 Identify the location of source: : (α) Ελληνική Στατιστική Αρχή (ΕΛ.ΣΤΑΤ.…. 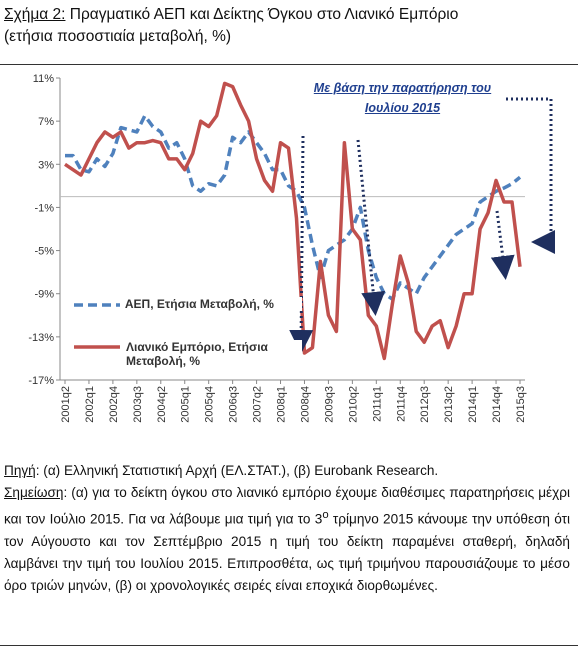
(237, 470).